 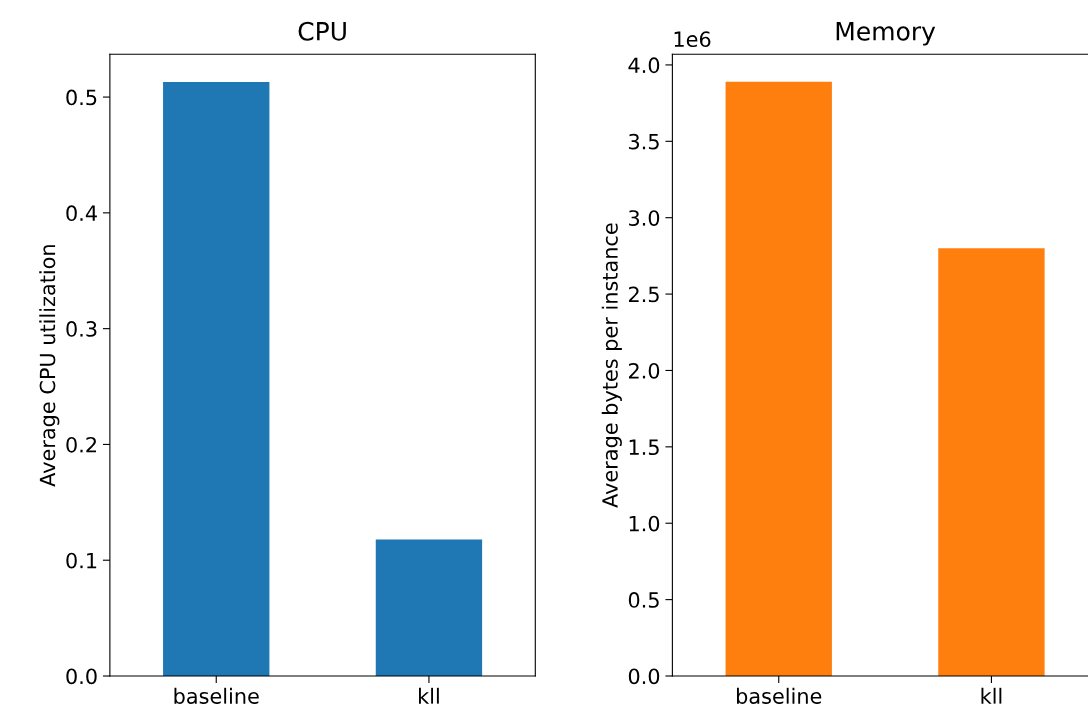 What do you see at coordinates (644, 523) in the screenshot?
I see `y-tick-label: 1.0` at bounding box center [644, 523].